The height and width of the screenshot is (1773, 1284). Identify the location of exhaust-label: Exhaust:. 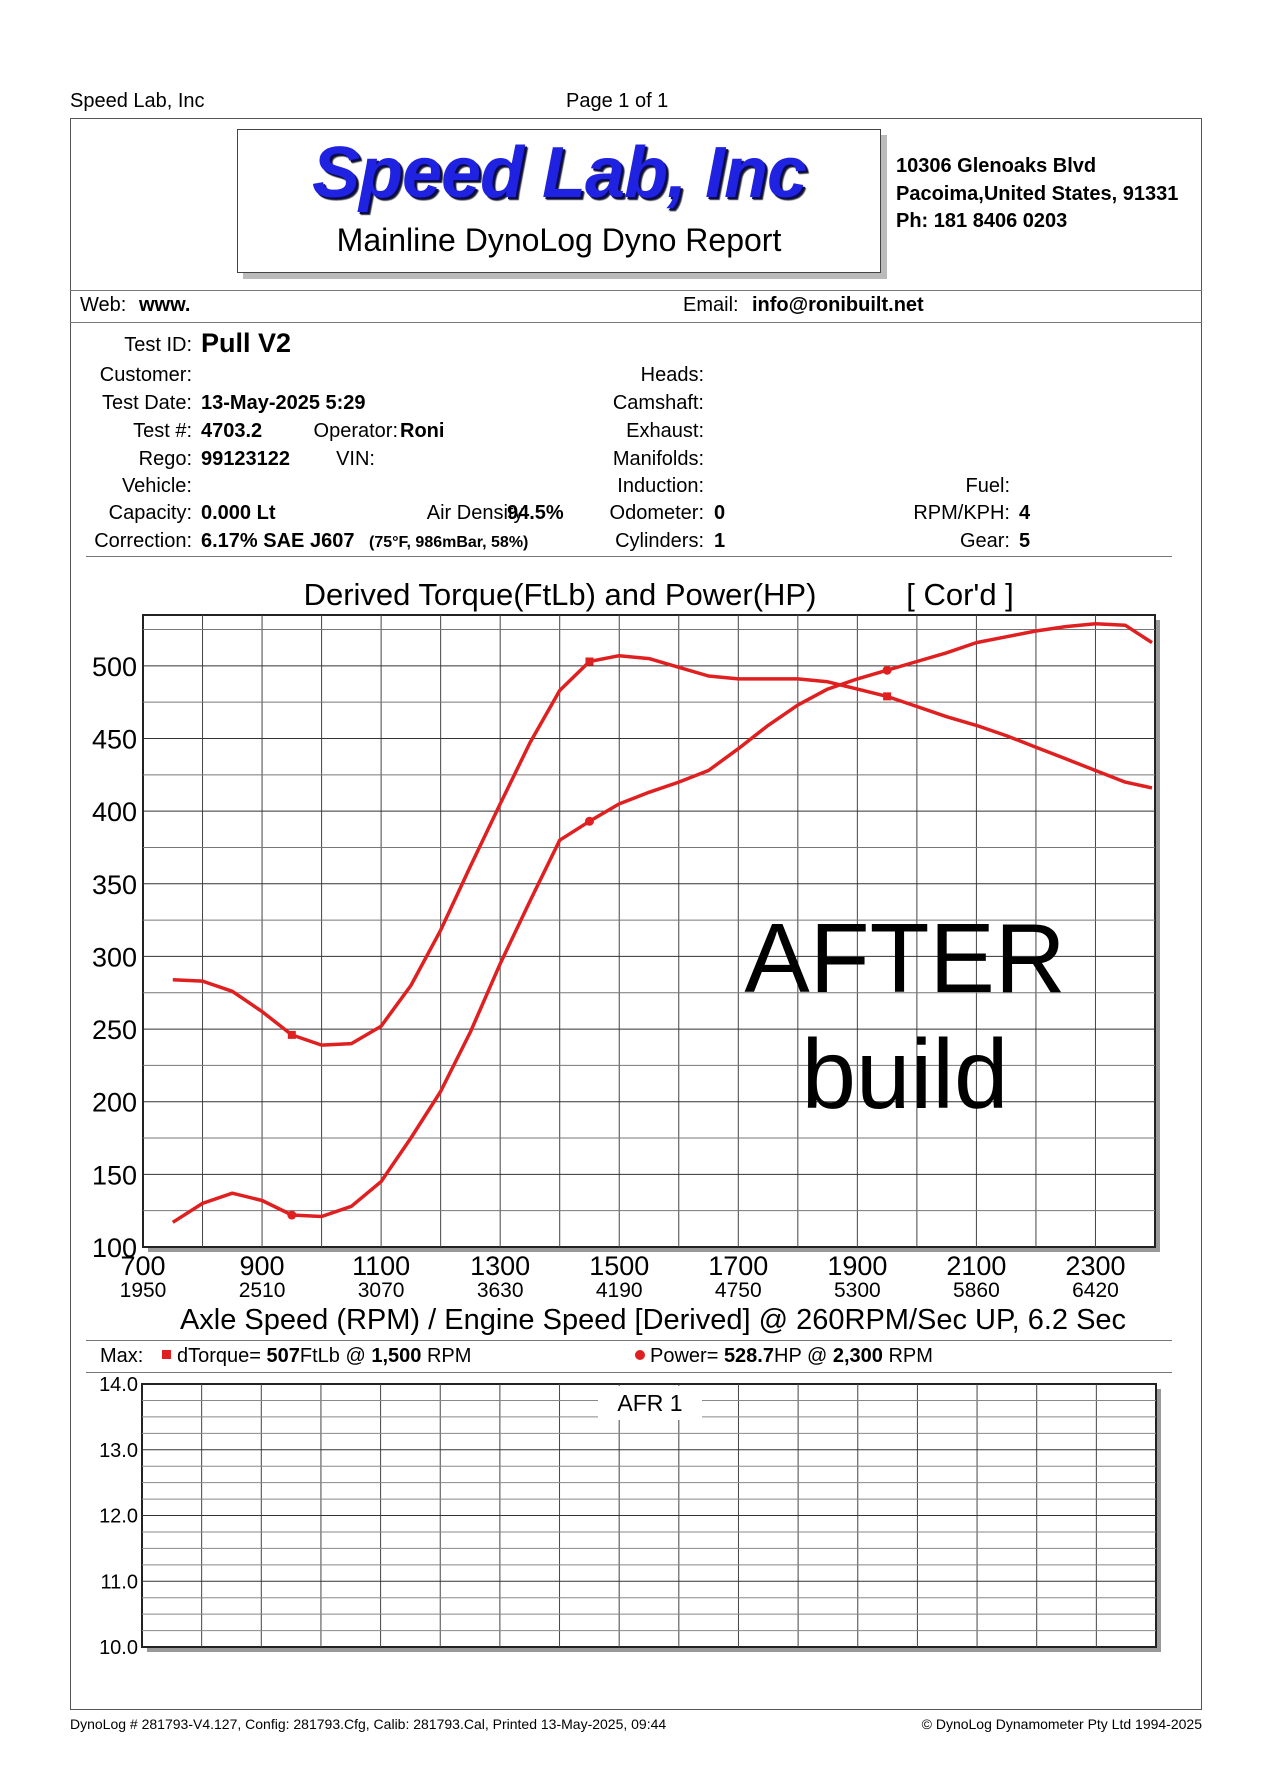
(665, 431).